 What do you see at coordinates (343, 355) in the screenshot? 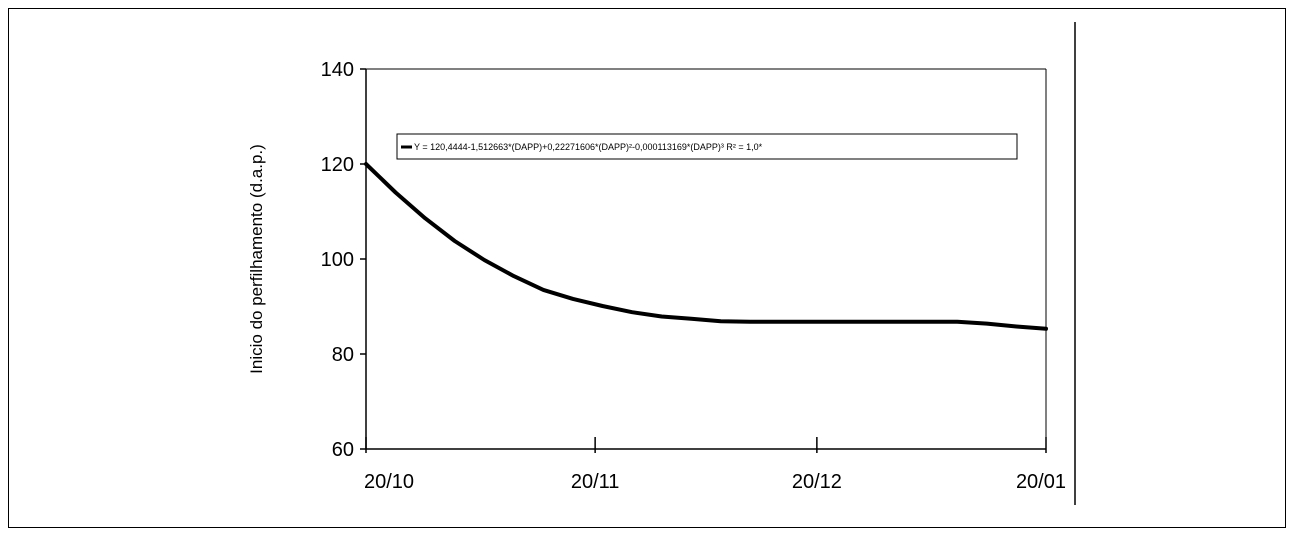
I see `y-tick-label: 80` at bounding box center [343, 355].